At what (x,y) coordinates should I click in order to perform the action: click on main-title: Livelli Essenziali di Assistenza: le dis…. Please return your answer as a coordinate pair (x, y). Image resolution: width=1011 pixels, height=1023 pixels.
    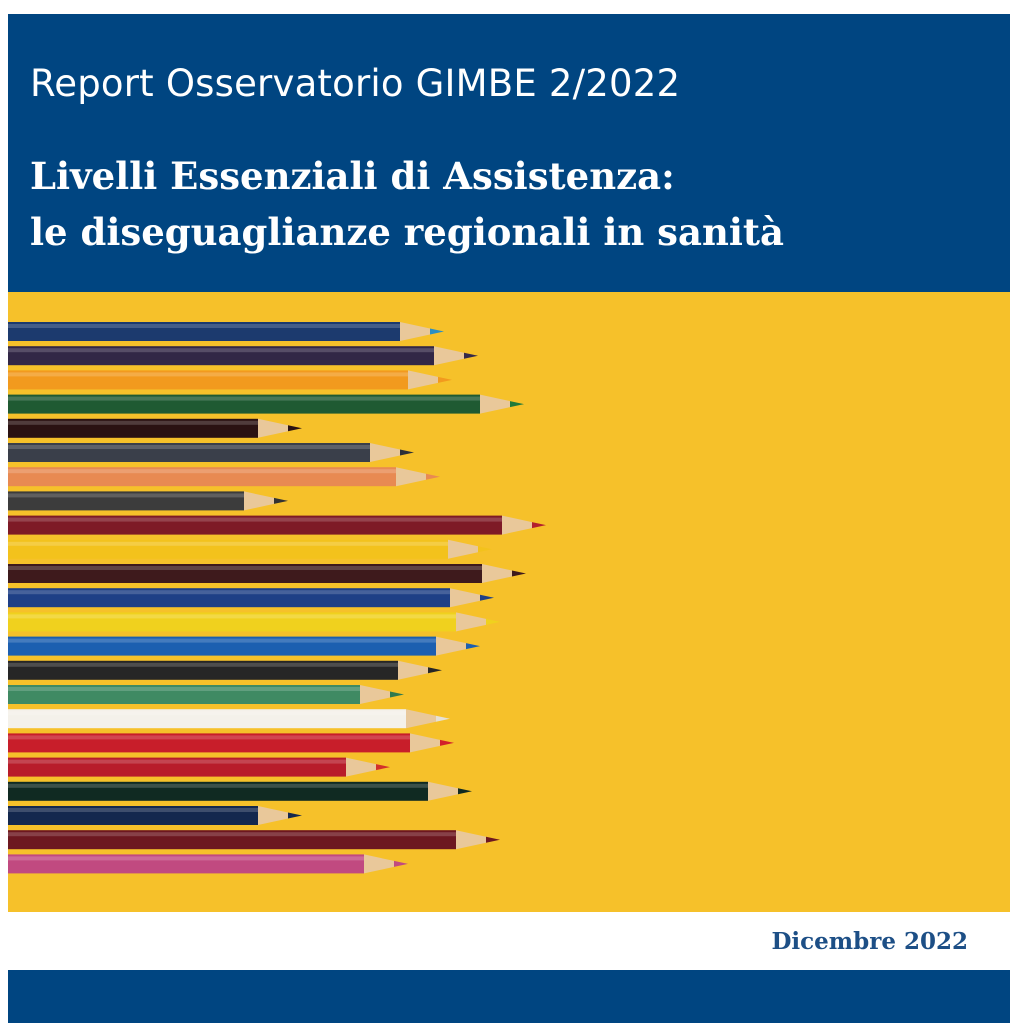
    Looking at the image, I should click on (407, 204).